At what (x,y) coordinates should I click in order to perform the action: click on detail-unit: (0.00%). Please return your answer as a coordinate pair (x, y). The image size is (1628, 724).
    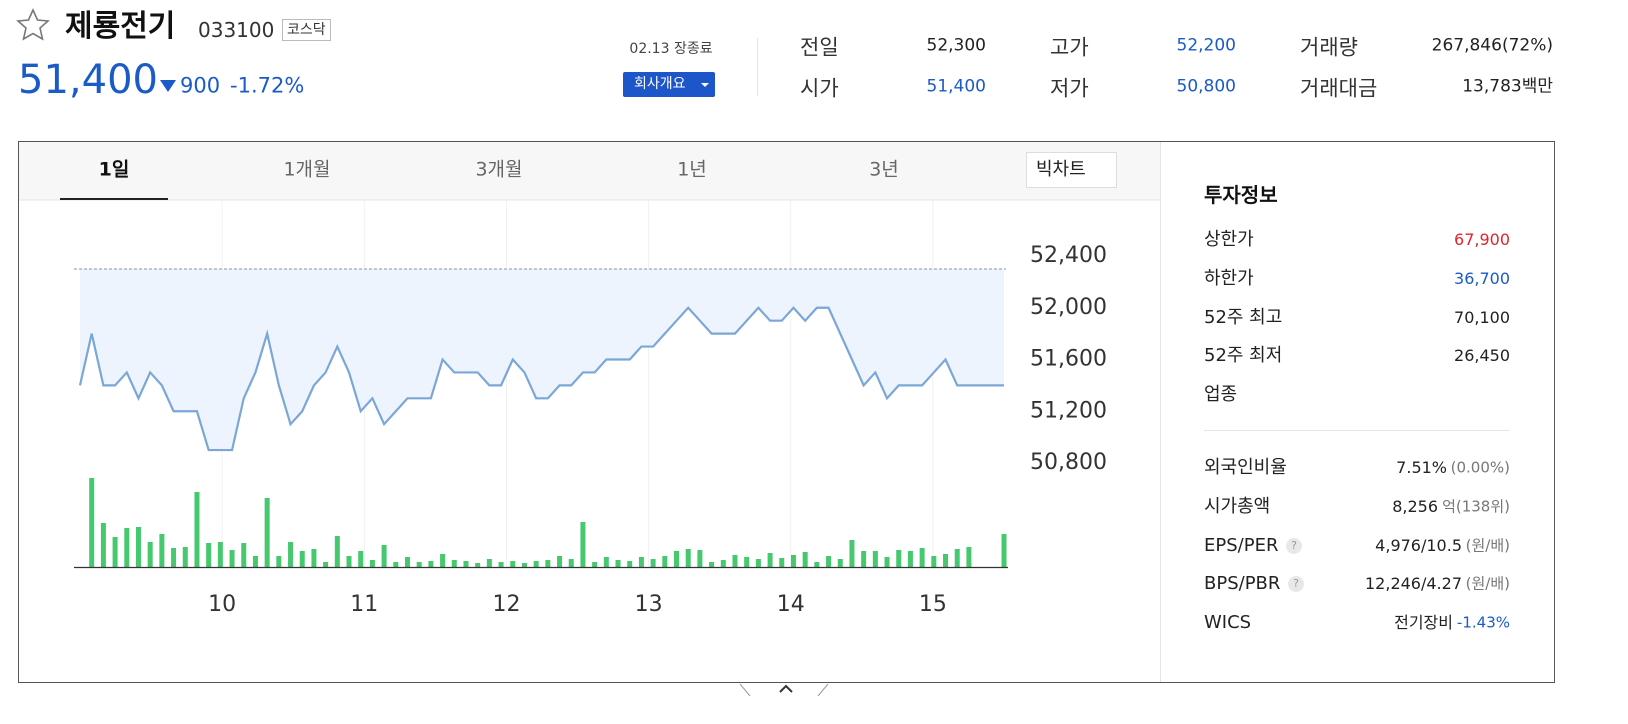
    Looking at the image, I should click on (1480, 467).